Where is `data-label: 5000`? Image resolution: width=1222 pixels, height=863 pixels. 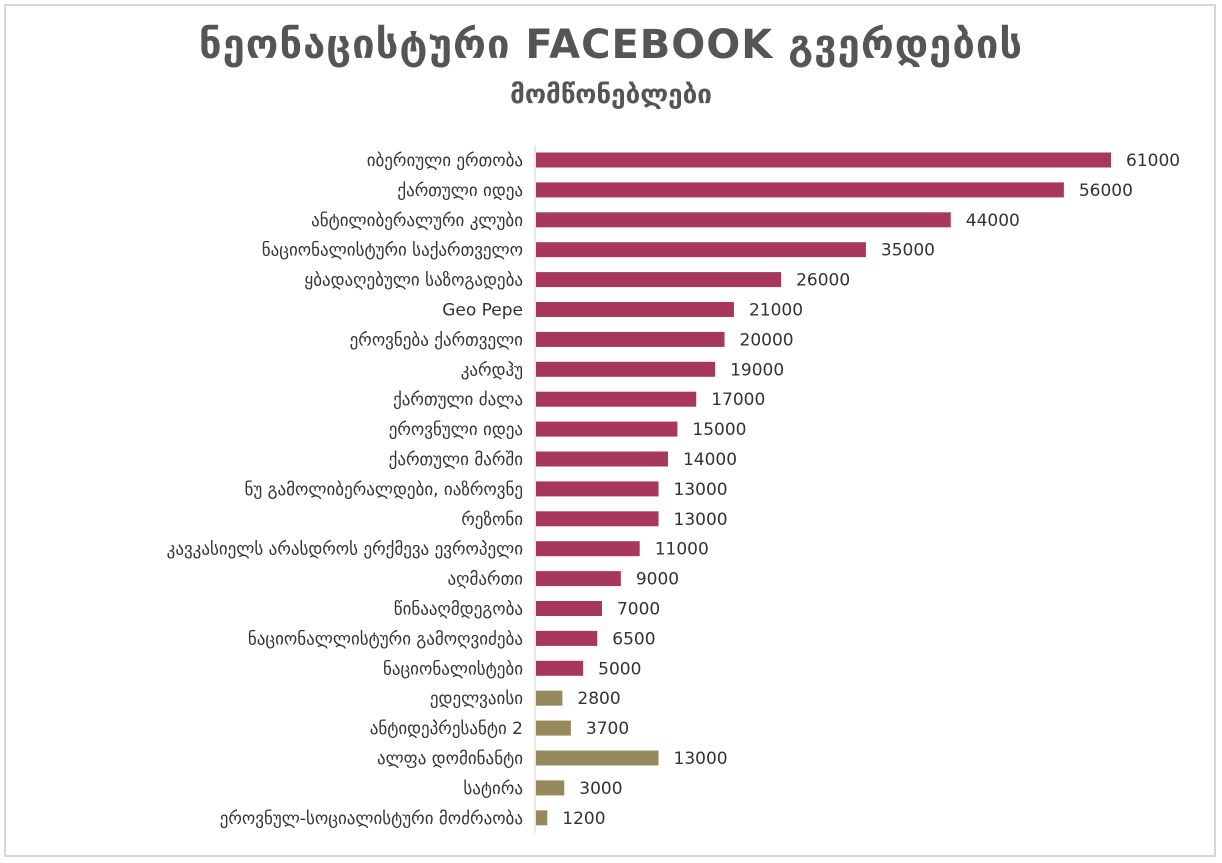
data-label: 5000 is located at coordinates (619, 669).